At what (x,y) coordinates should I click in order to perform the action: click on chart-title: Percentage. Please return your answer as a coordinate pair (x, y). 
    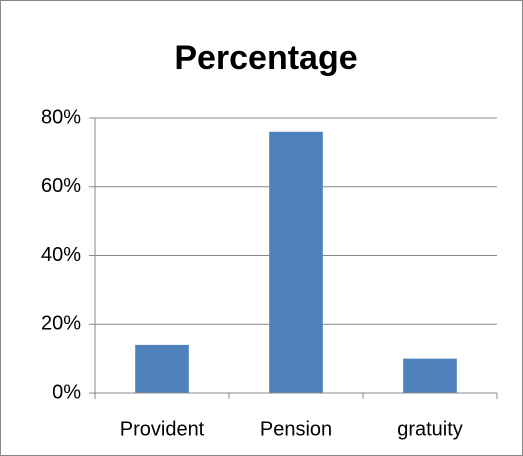
    Looking at the image, I should click on (265, 58).